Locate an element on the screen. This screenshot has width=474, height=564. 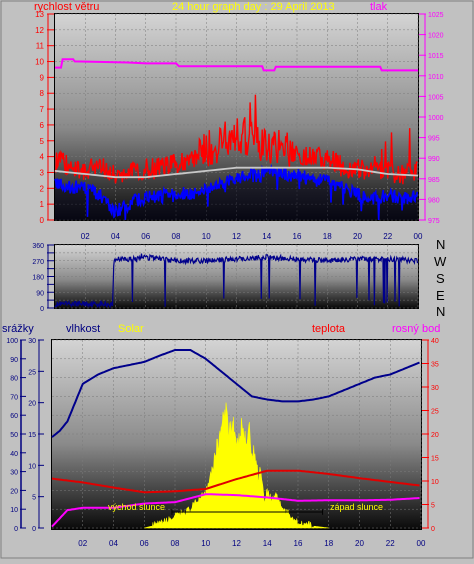
humidity-tick-label: 20 is located at coordinates (32, 404).